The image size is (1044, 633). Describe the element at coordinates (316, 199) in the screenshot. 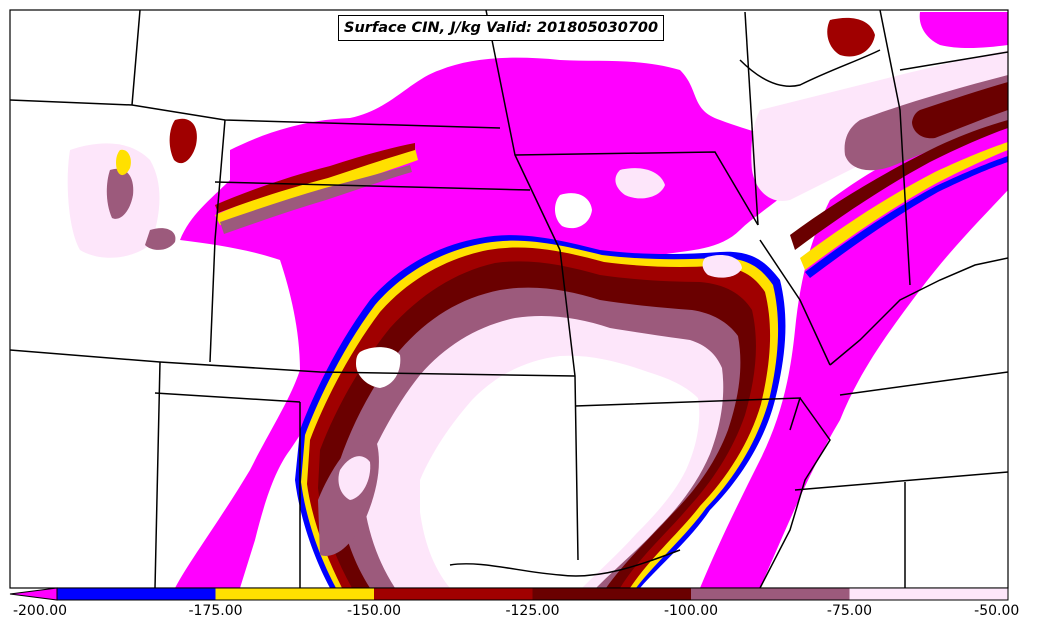

I see `cin-strip-north-mauve` at that location.